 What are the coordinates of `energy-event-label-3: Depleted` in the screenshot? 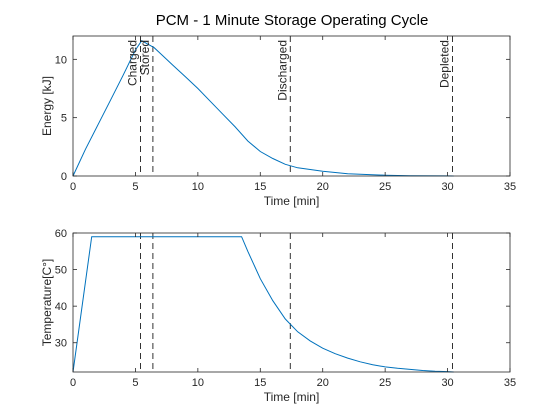 It's located at (445, 64).